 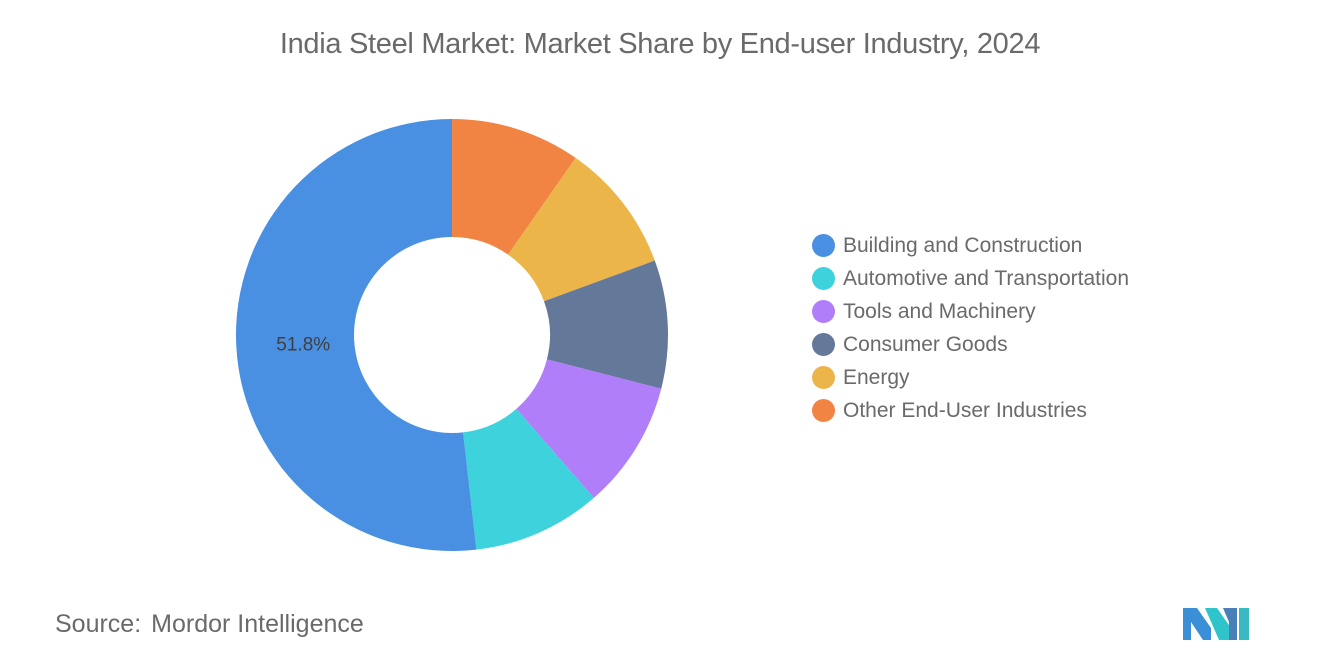 I want to click on slice-energy, so click(x=581, y=229).